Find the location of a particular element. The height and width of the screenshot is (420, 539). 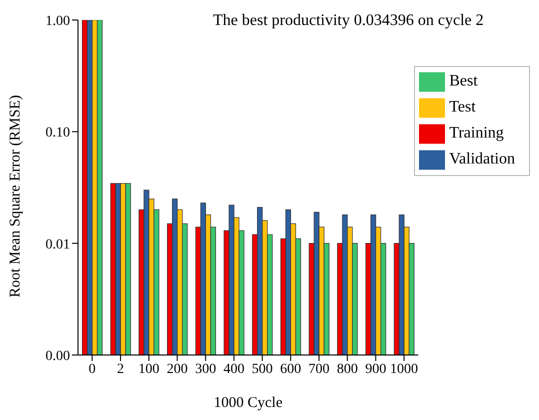

legend-label: Test is located at coordinates (462, 107).